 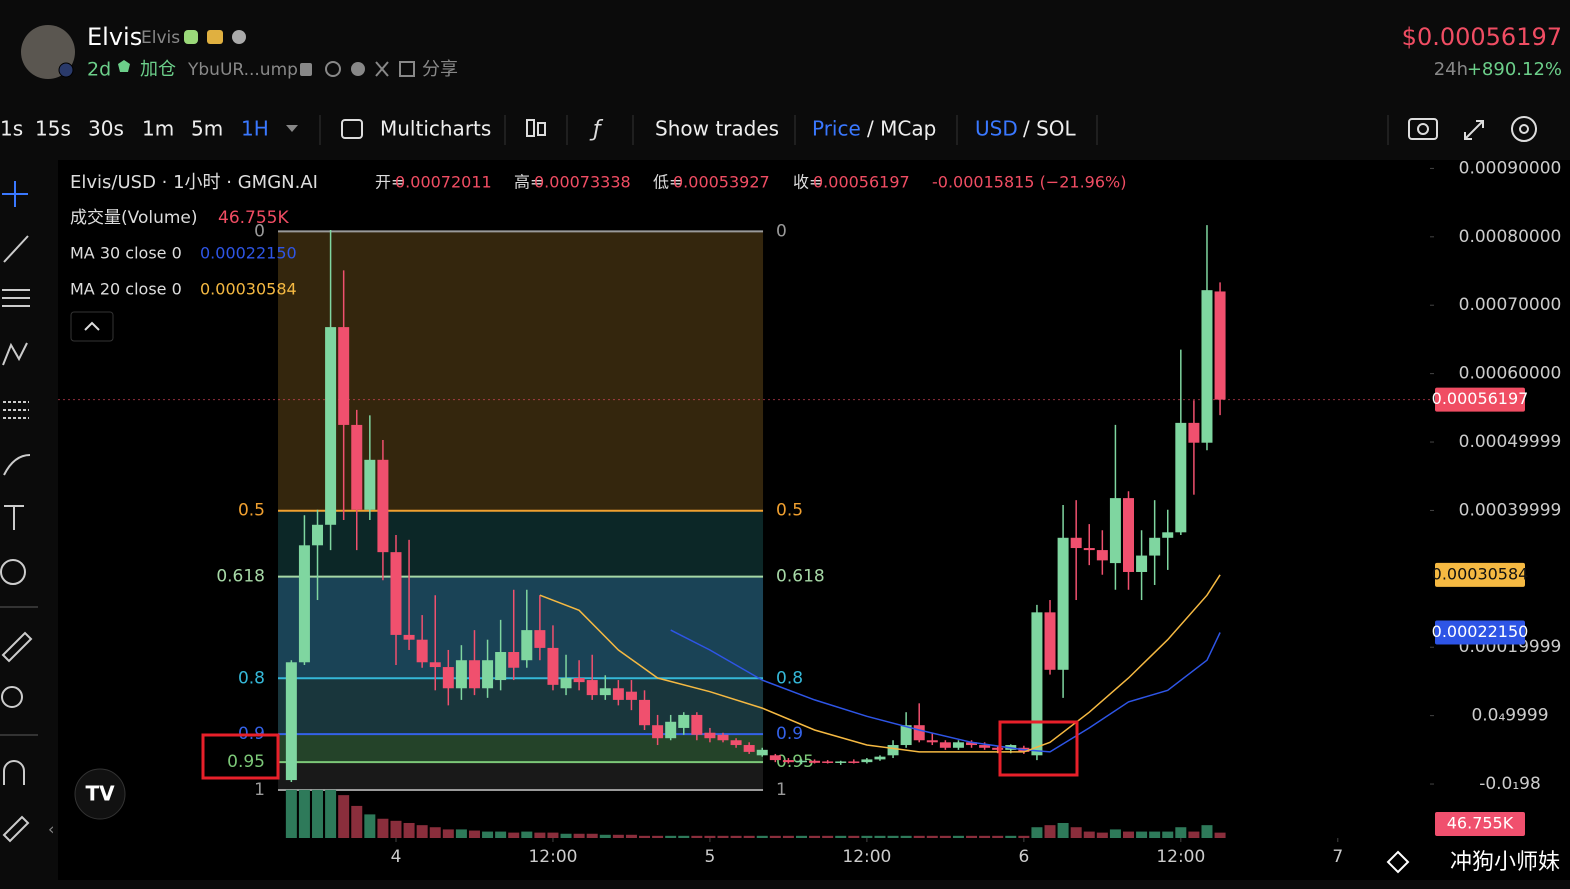 What do you see at coordinates (435, 129) in the screenshot?
I see `multicharts: Multicharts` at bounding box center [435, 129].